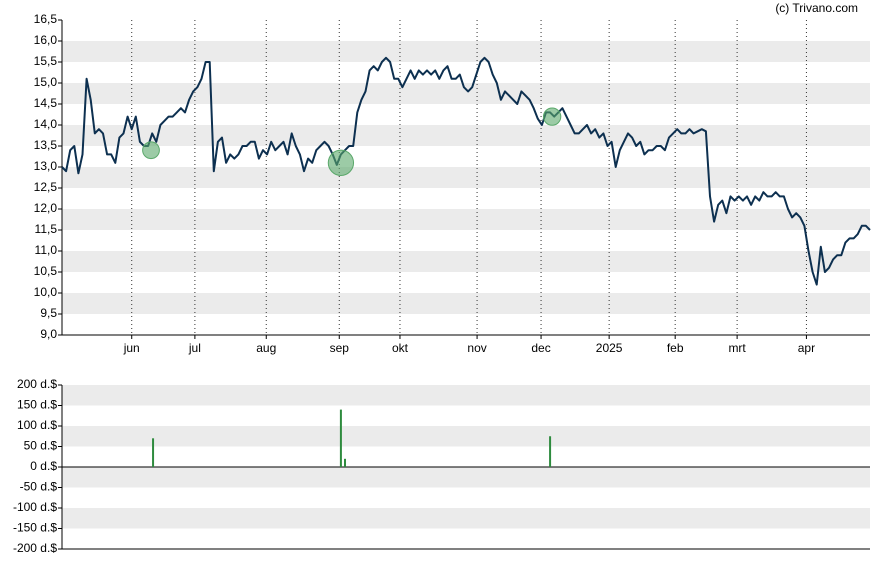 The image size is (888, 565). Describe the element at coordinates (266, 348) in the screenshot. I see `x-tick-label: aug` at that location.